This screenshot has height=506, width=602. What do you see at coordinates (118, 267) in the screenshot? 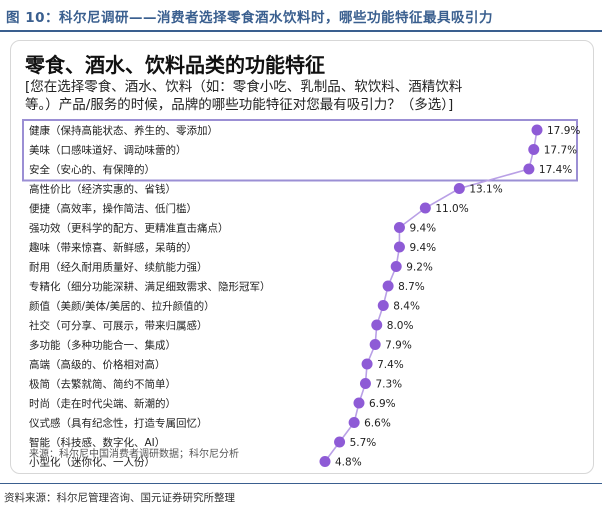
I see `category-label: 耐用（经久耐用质量好、续航能力强）` at bounding box center [118, 267].